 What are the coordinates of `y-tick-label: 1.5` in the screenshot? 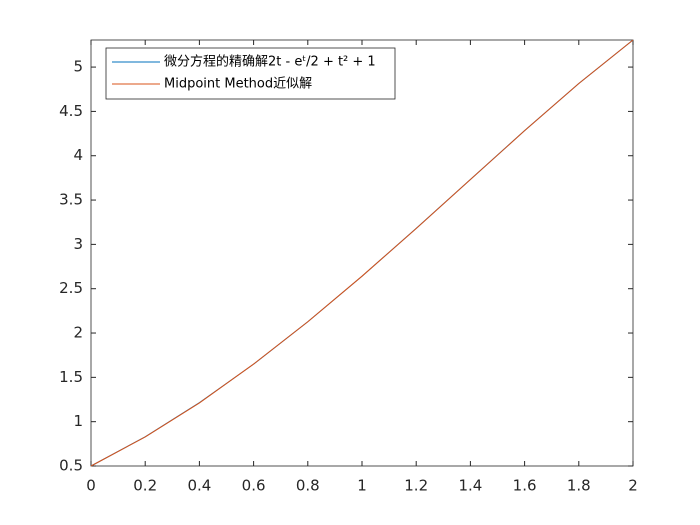 It's located at (71, 377).